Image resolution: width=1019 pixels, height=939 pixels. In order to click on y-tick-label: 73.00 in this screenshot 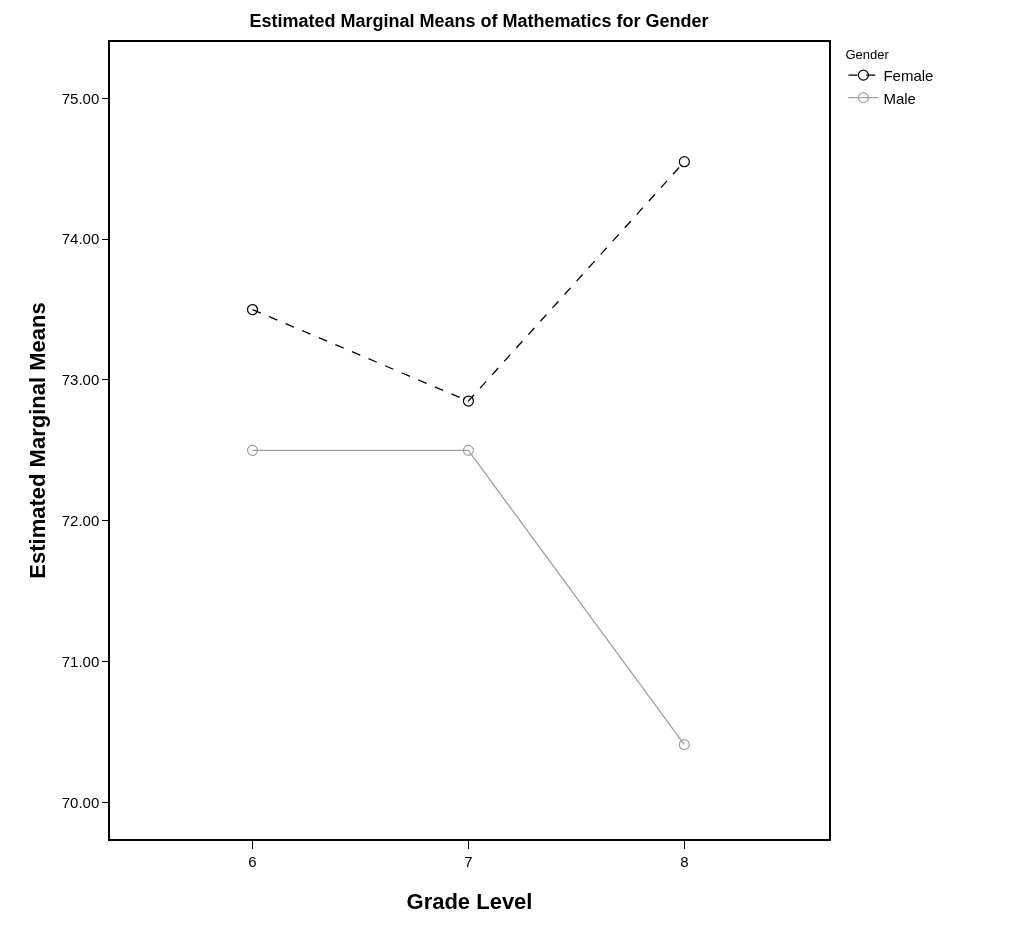, I will do `click(80, 380)`.